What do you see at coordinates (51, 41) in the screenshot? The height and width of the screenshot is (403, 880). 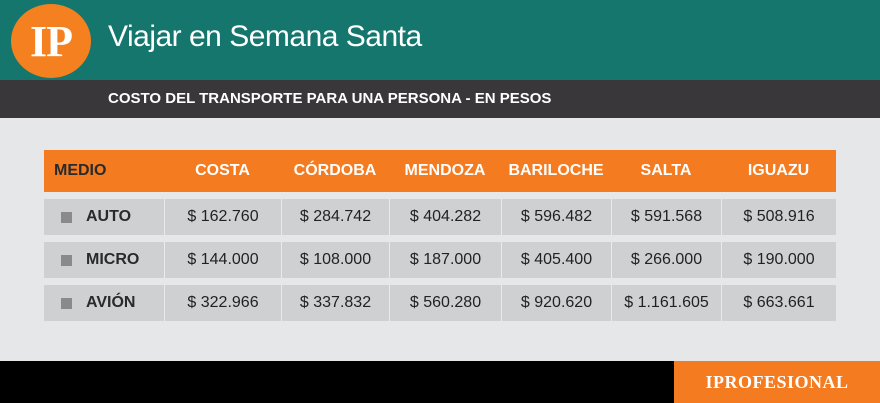 I see `ip-logo: IP` at bounding box center [51, 41].